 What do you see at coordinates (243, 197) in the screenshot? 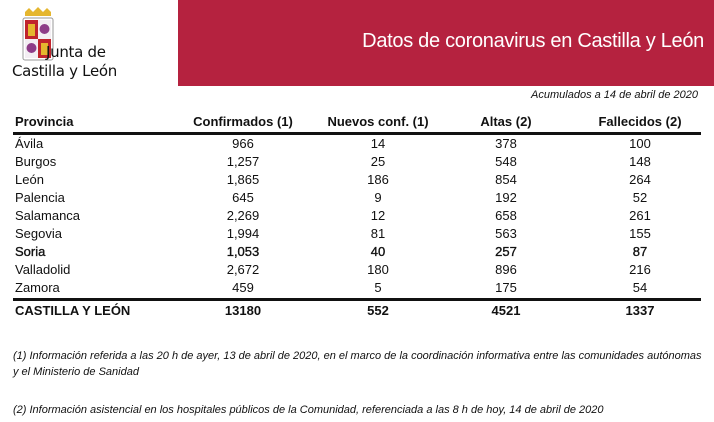
I see `table-cell: 645` at bounding box center [243, 197].